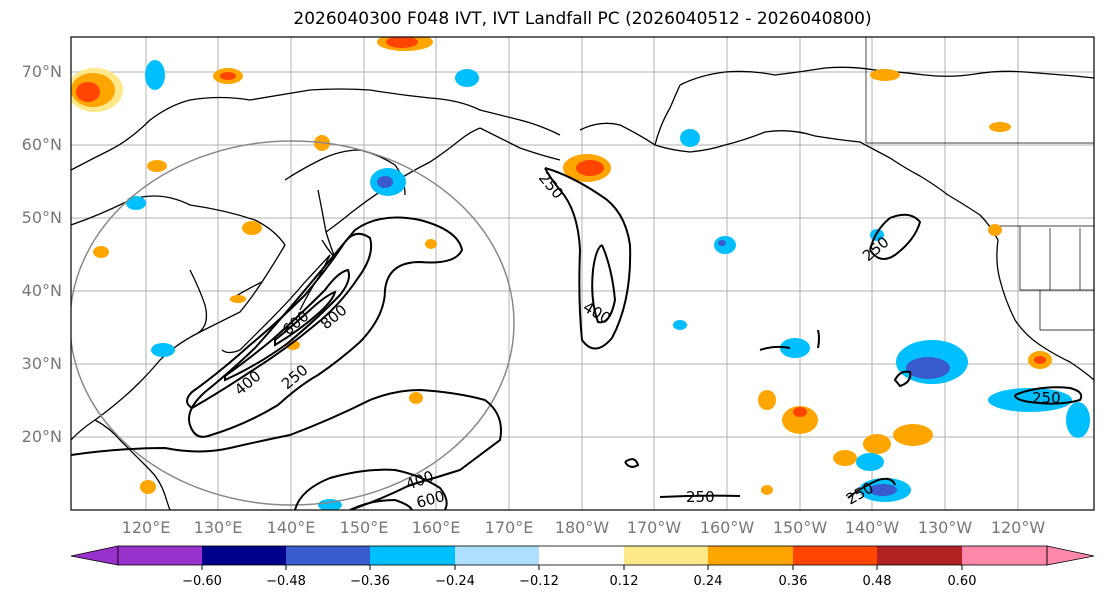 Image resolution: width=1105 pixels, height=604 pixels. Describe the element at coordinates (775, 348) in the screenshot. I see `ivt-contour-250-blob3` at that location.